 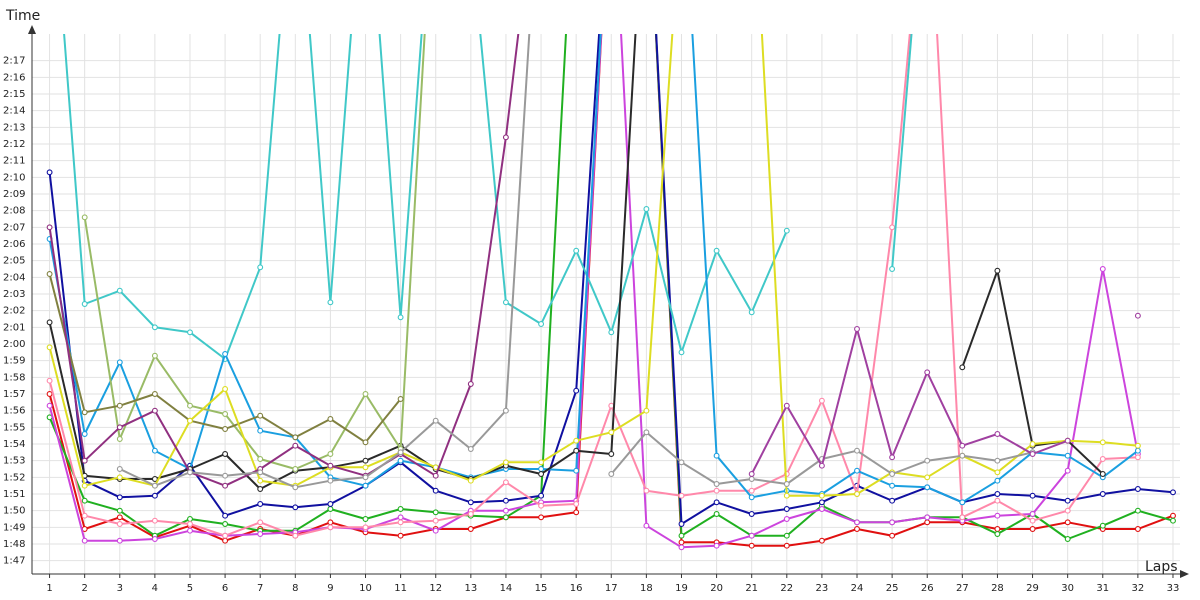 I want to click on x-tick-label: 19, so click(x=681, y=588).